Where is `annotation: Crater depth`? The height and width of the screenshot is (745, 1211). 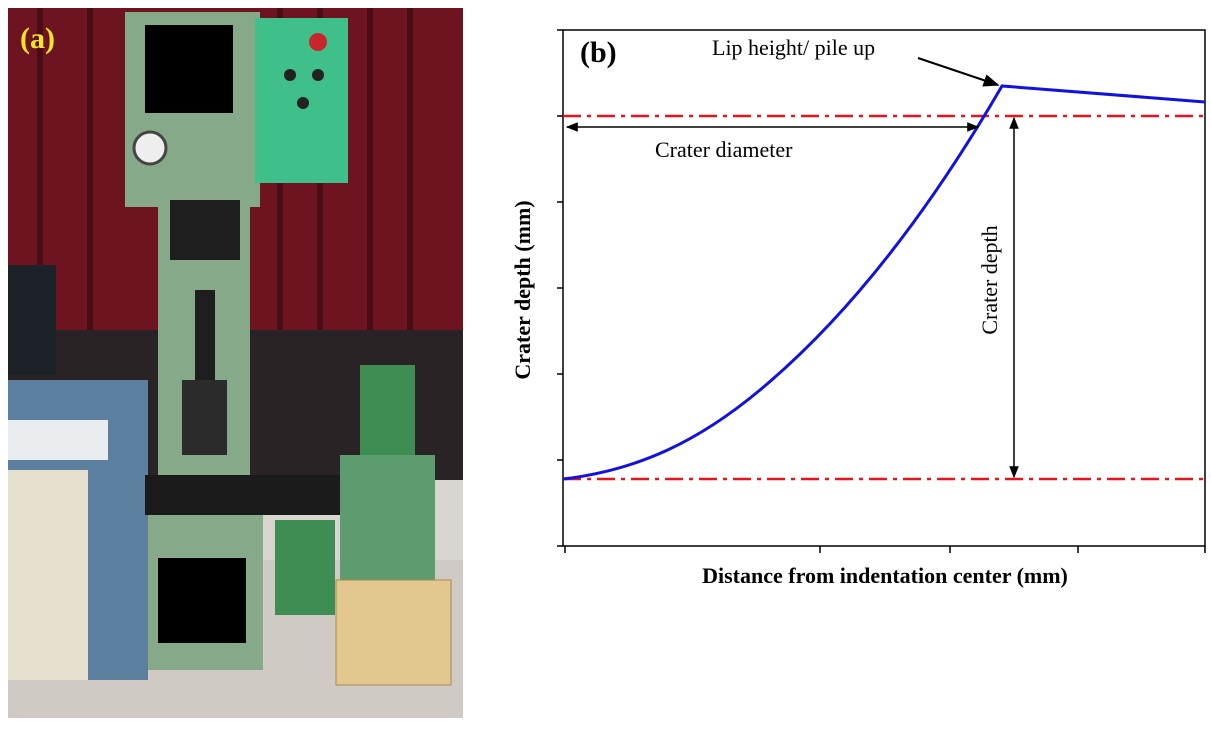
annotation: Crater depth is located at coordinates (989, 279).